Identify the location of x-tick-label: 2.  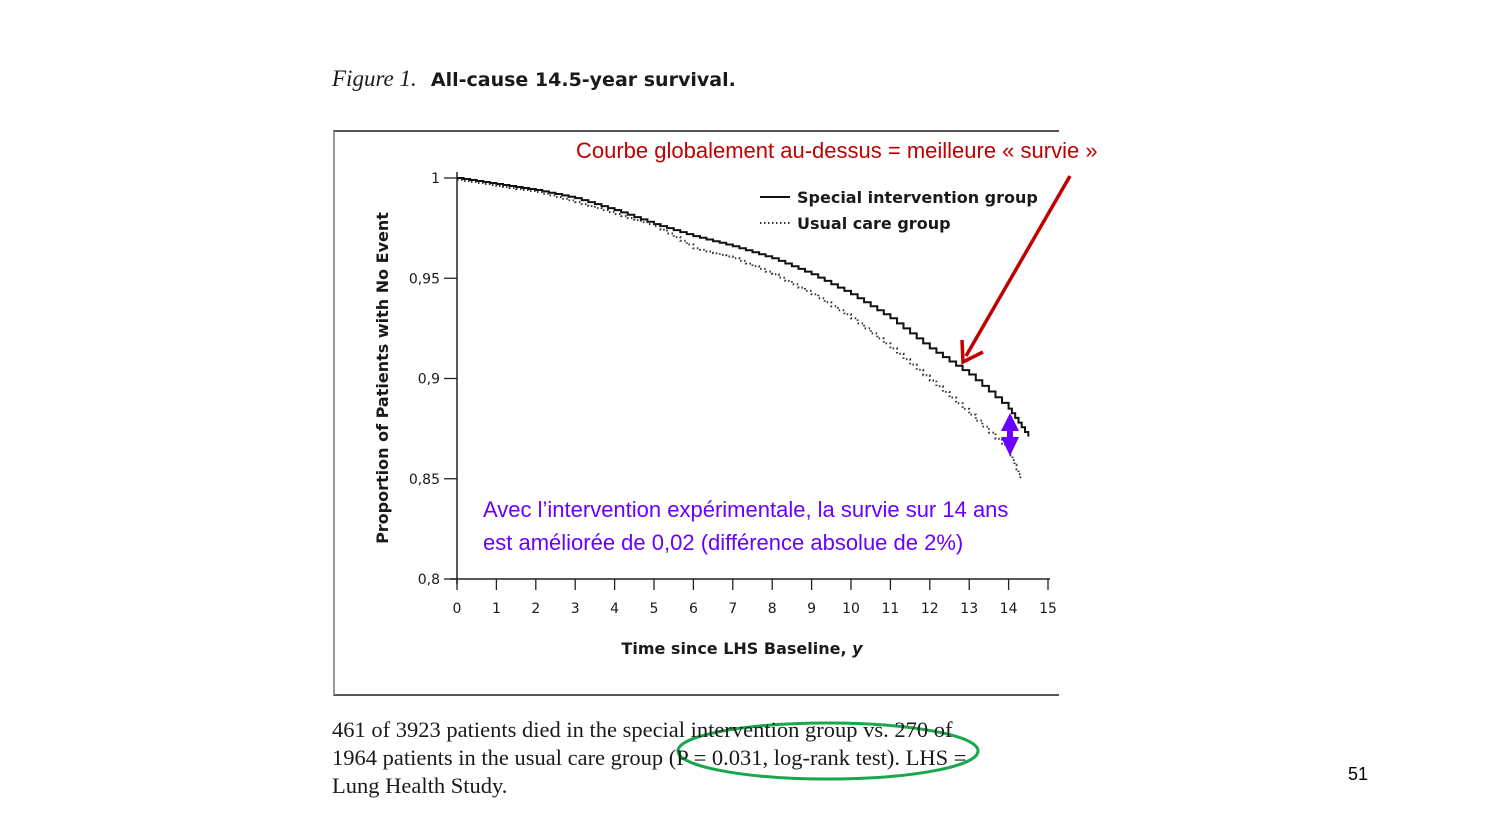
(535, 609).